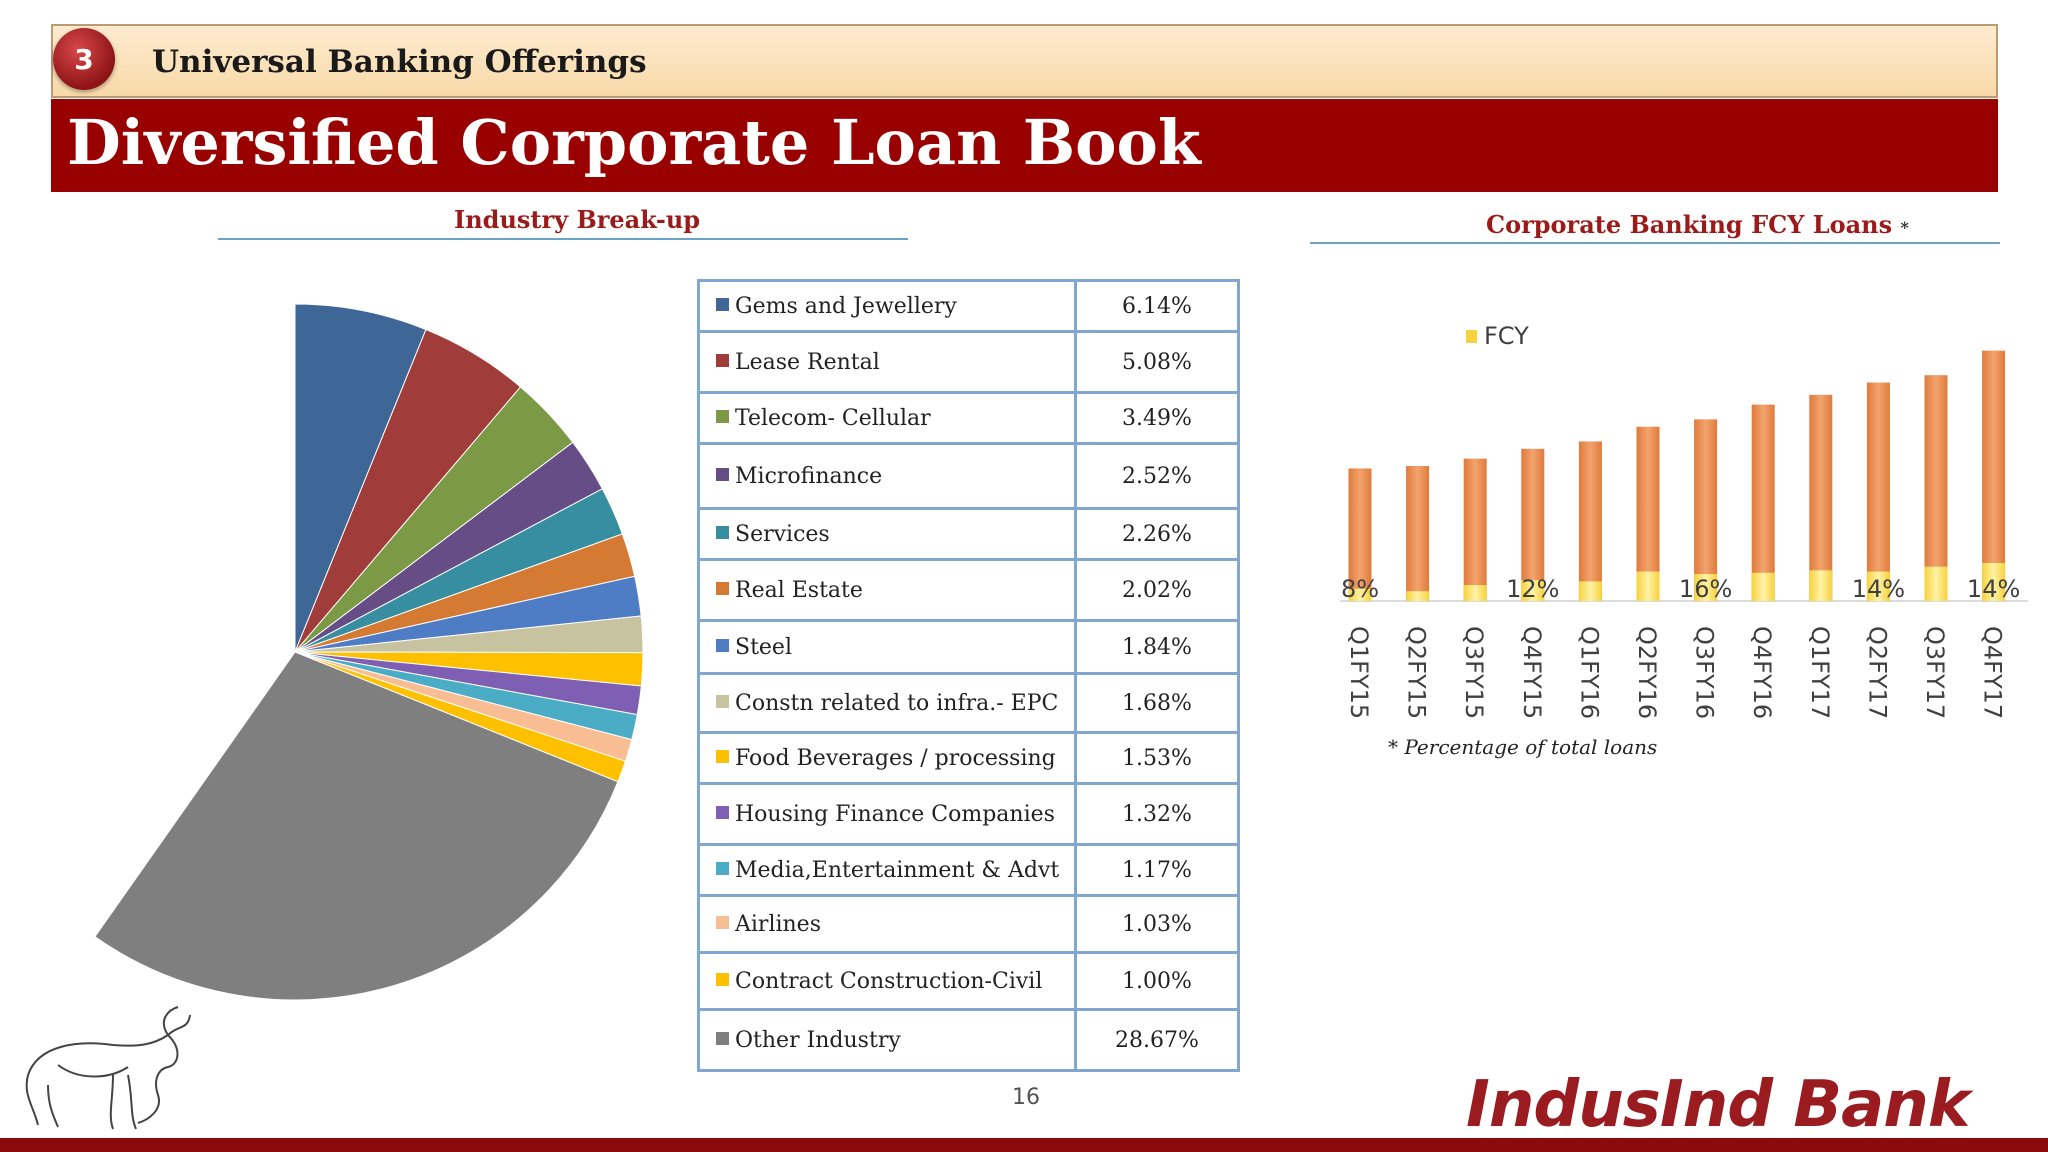 This screenshot has width=2048, height=1152. What do you see at coordinates (887, 924) in the screenshot?
I see `legend-label-cell: Airlines` at bounding box center [887, 924].